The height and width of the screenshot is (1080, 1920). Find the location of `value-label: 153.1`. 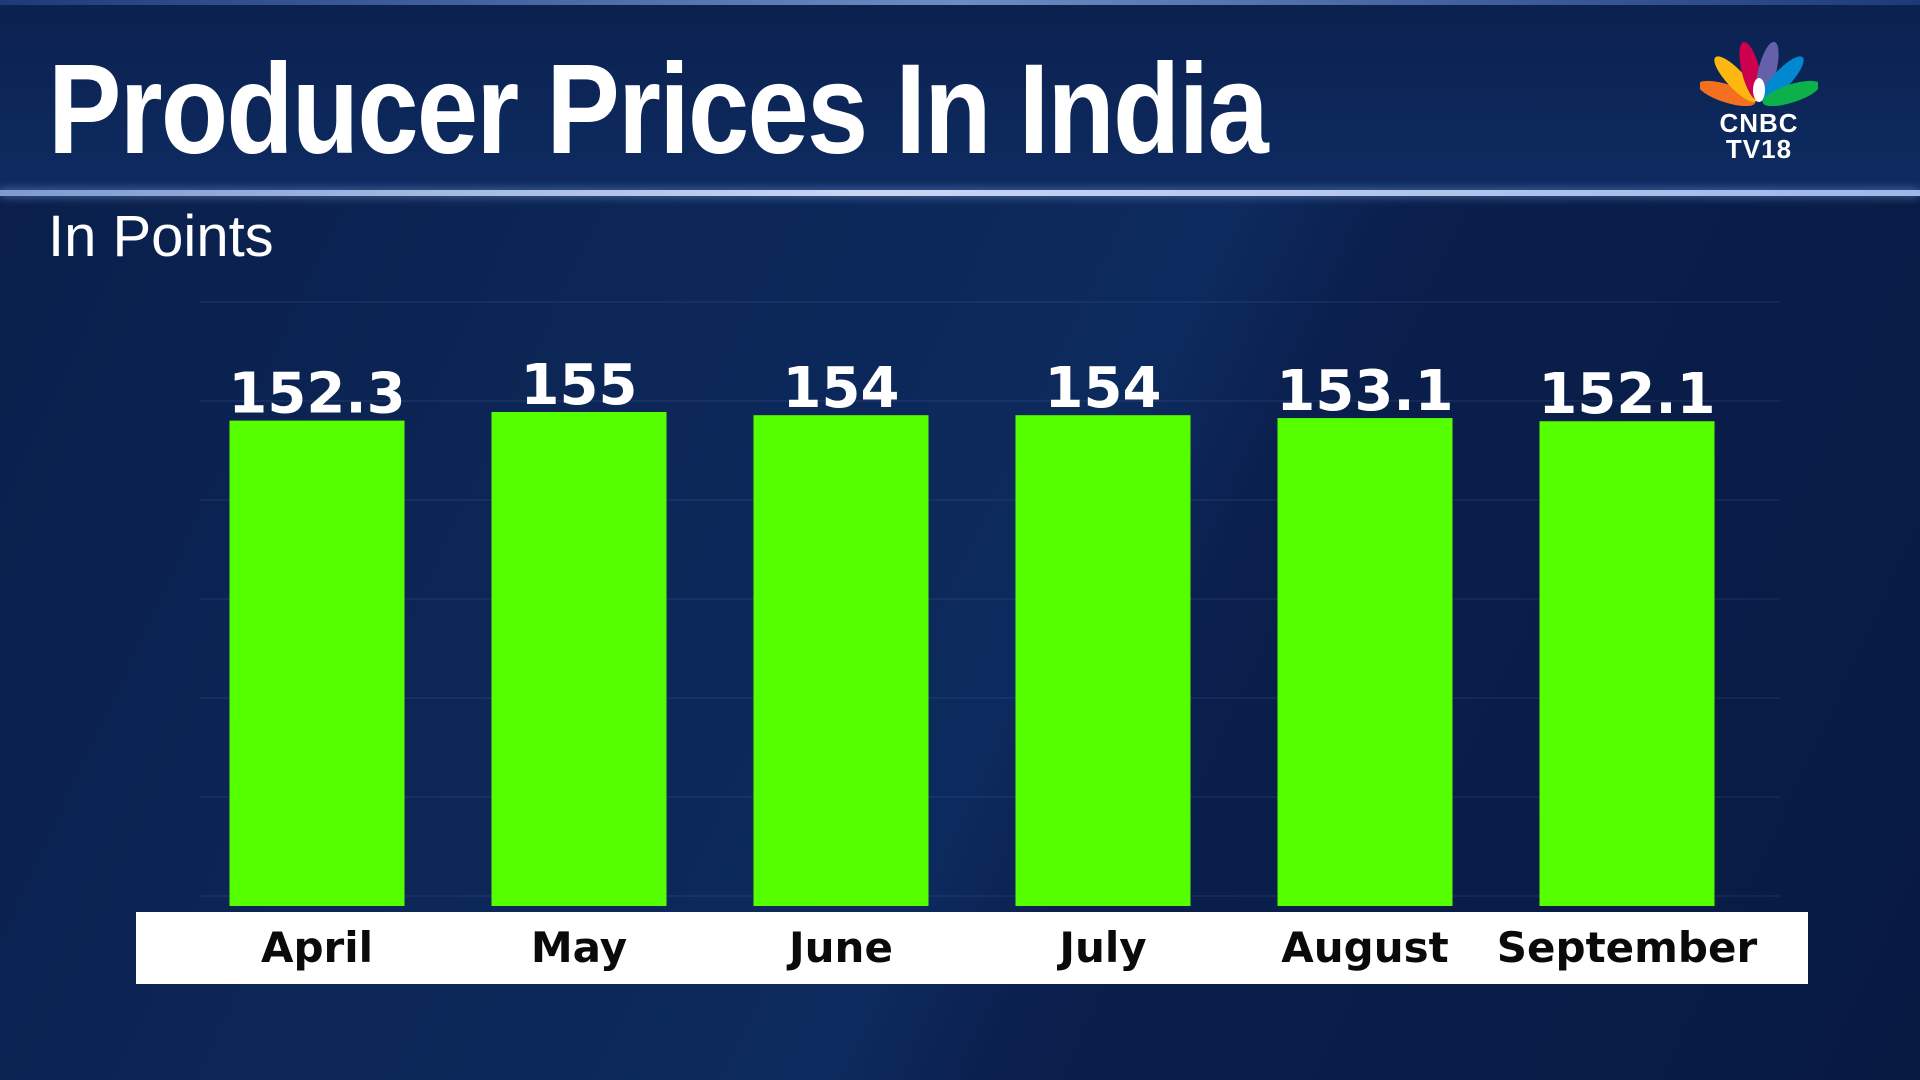

value-label: 153.1 is located at coordinates (1364, 391).